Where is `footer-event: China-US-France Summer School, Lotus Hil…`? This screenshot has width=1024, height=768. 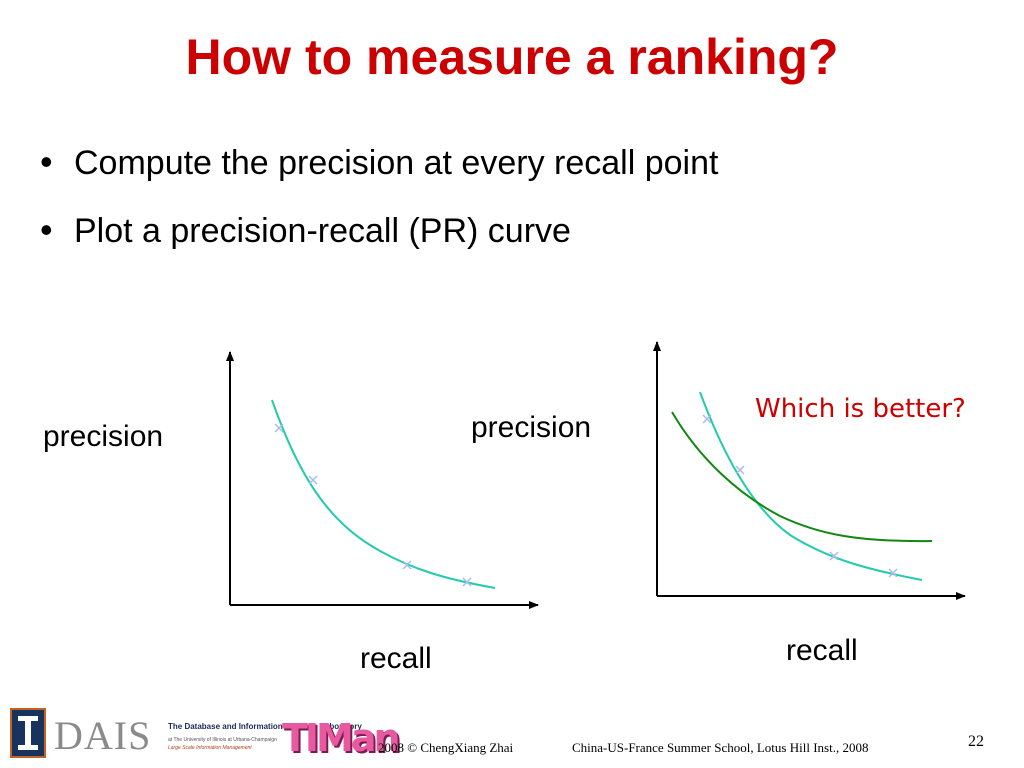 footer-event: China-US-France Summer School, Lotus Hil… is located at coordinates (720, 747).